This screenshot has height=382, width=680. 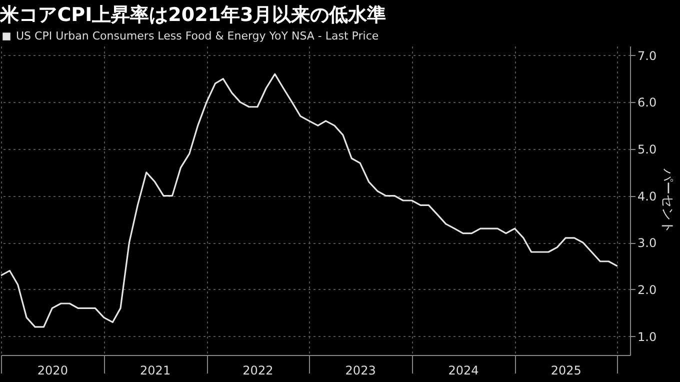 I want to click on y-tick-label: 1.0, so click(x=647, y=337).